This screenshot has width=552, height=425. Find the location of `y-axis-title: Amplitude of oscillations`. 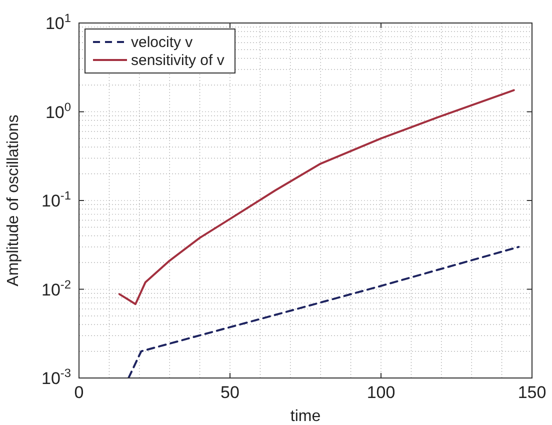

y-axis-title: Amplitude of oscillations is located at coordinates (13, 200).